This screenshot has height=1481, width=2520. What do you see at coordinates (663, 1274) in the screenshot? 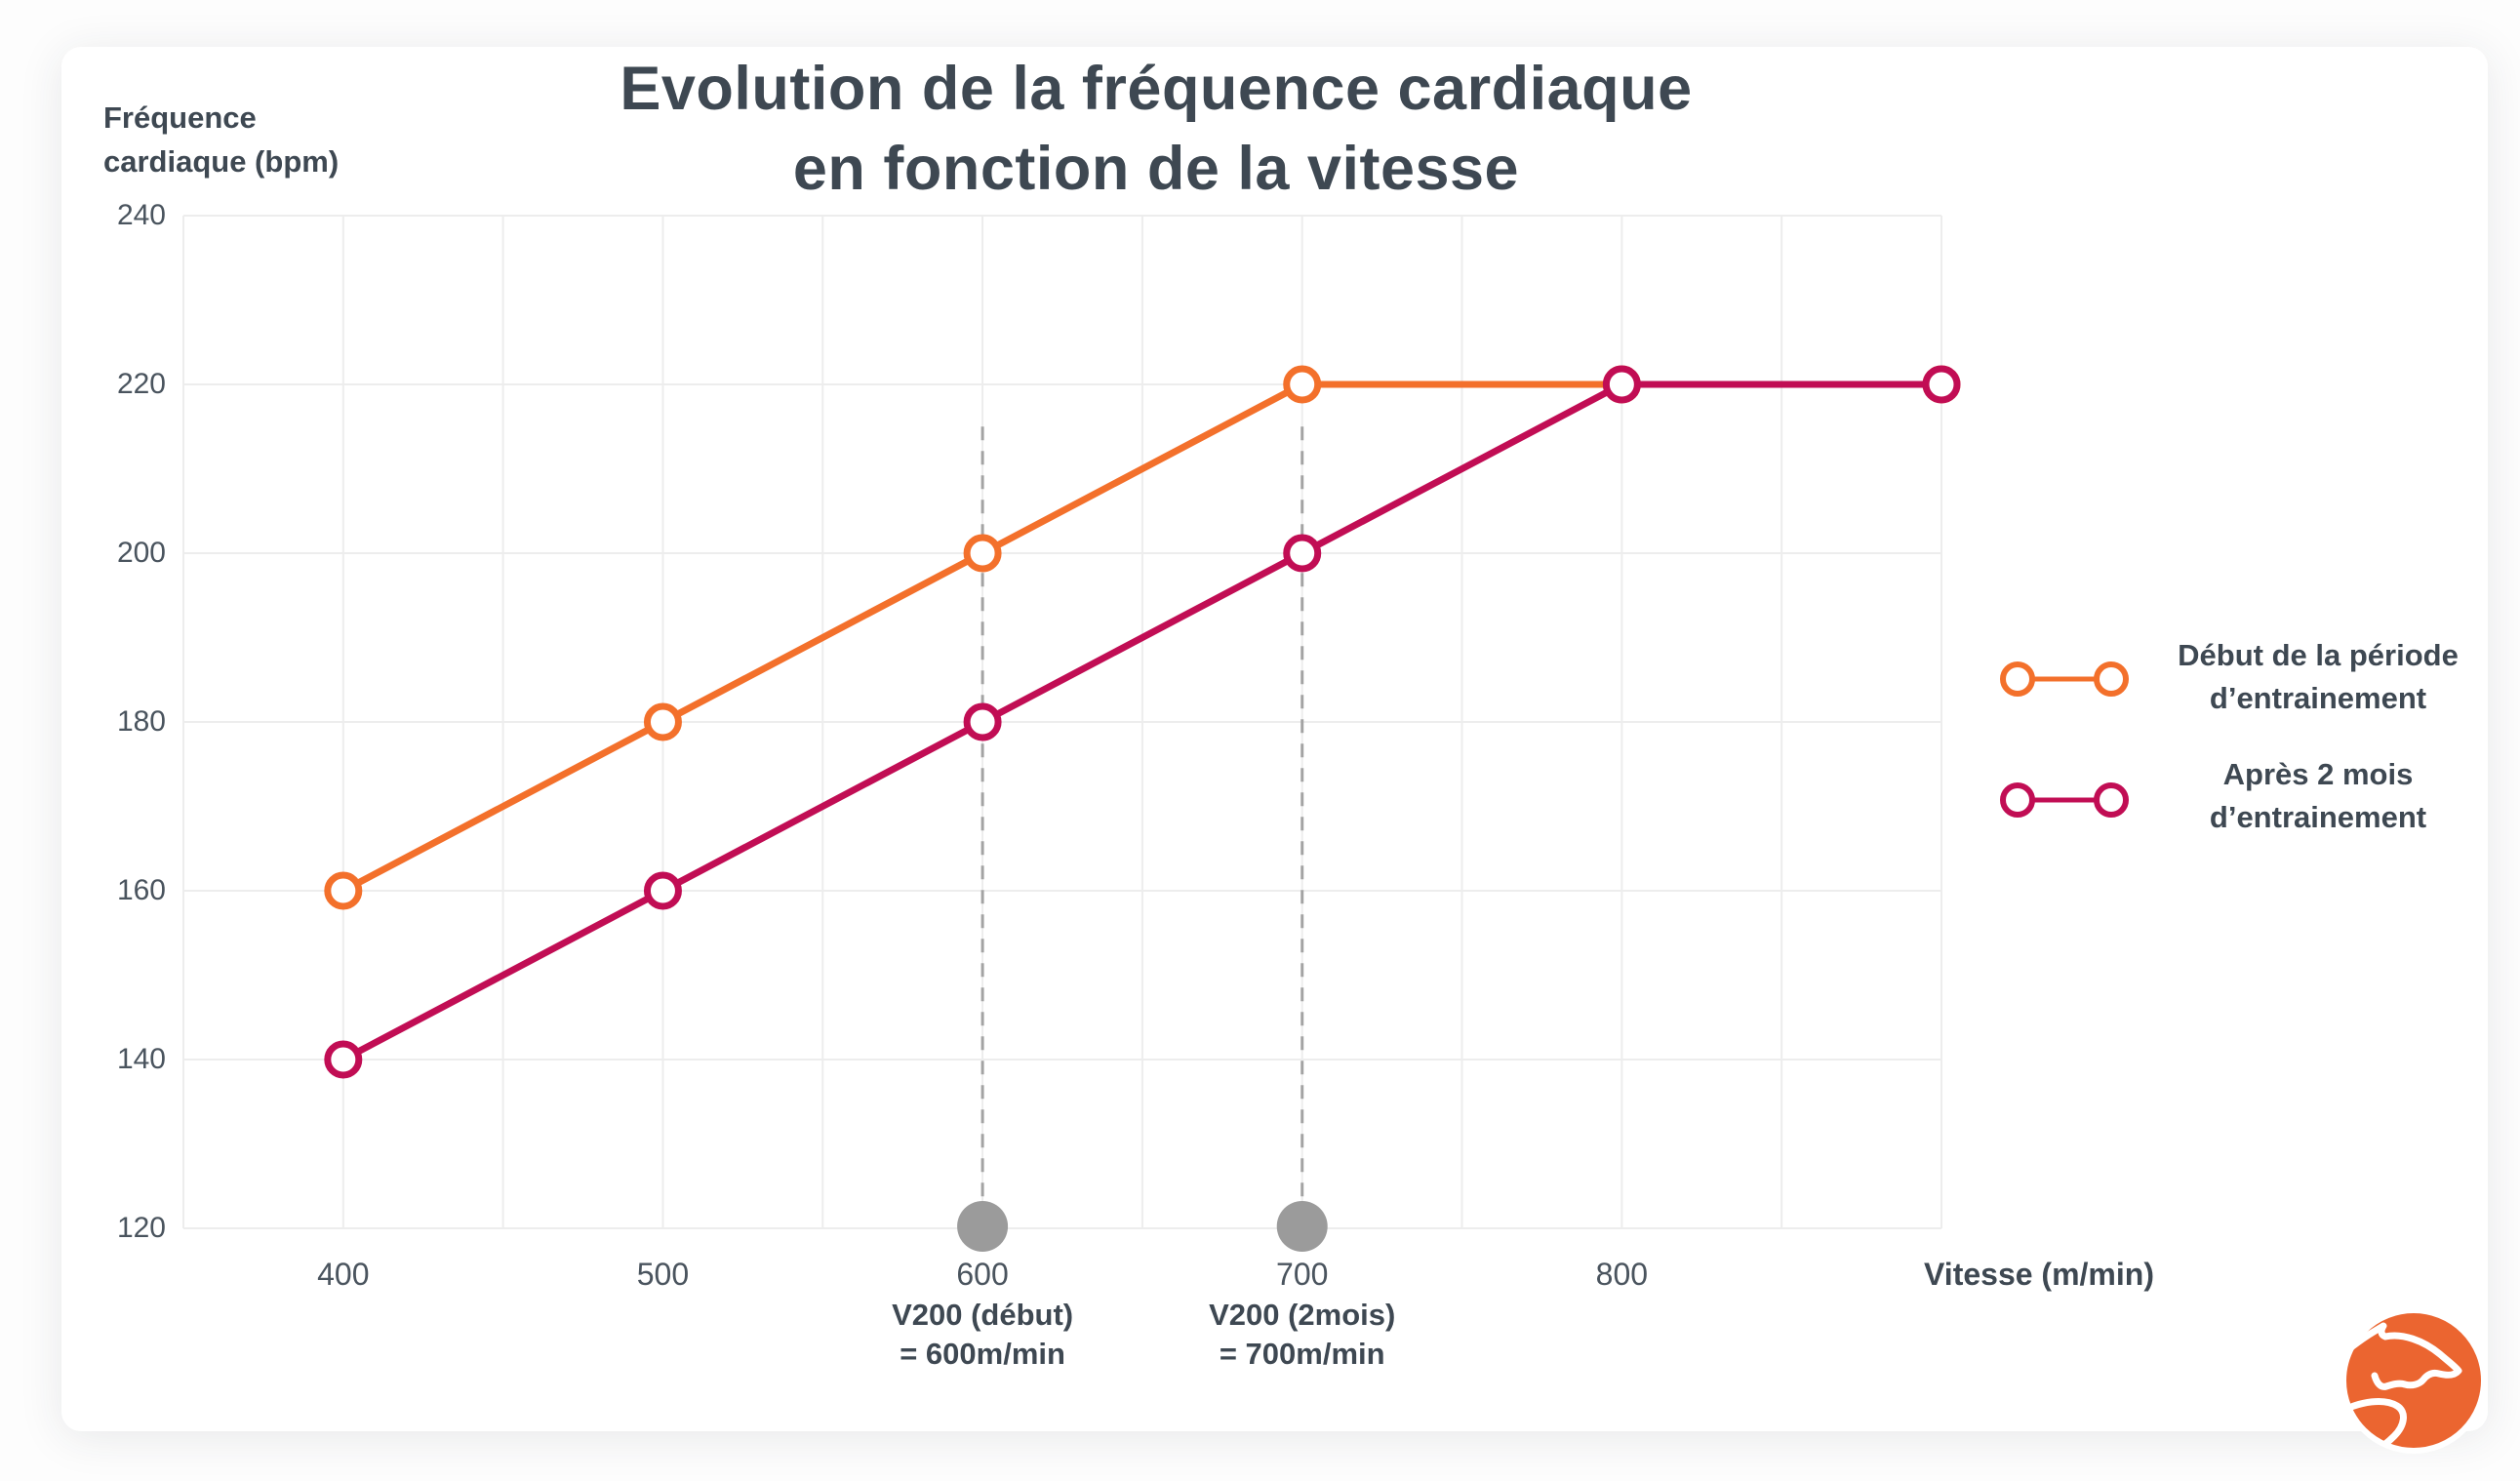
I see `x-tick-label: 500` at bounding box center [663, 1274].